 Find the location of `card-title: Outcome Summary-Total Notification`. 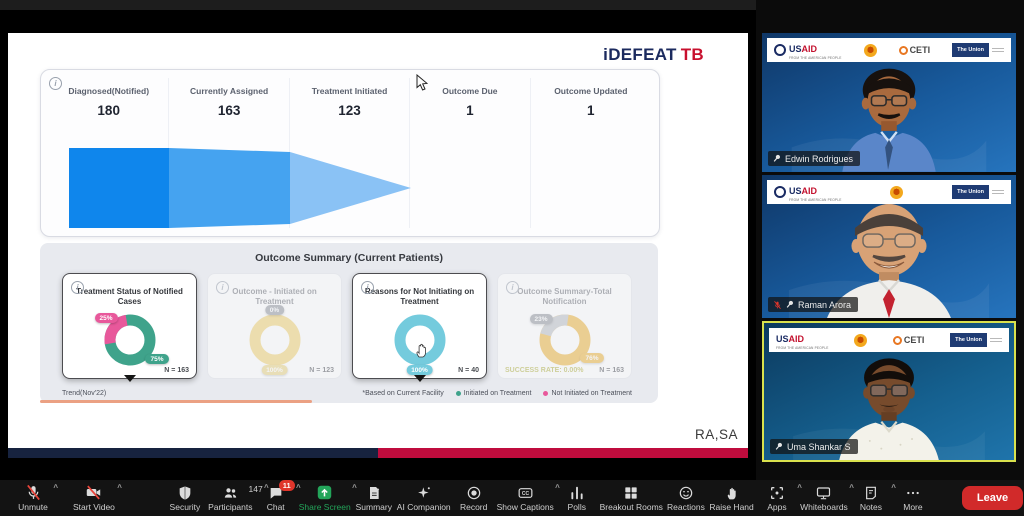

card-title: Outcome Summary-Total Notification is located at coordinates (564, 297).